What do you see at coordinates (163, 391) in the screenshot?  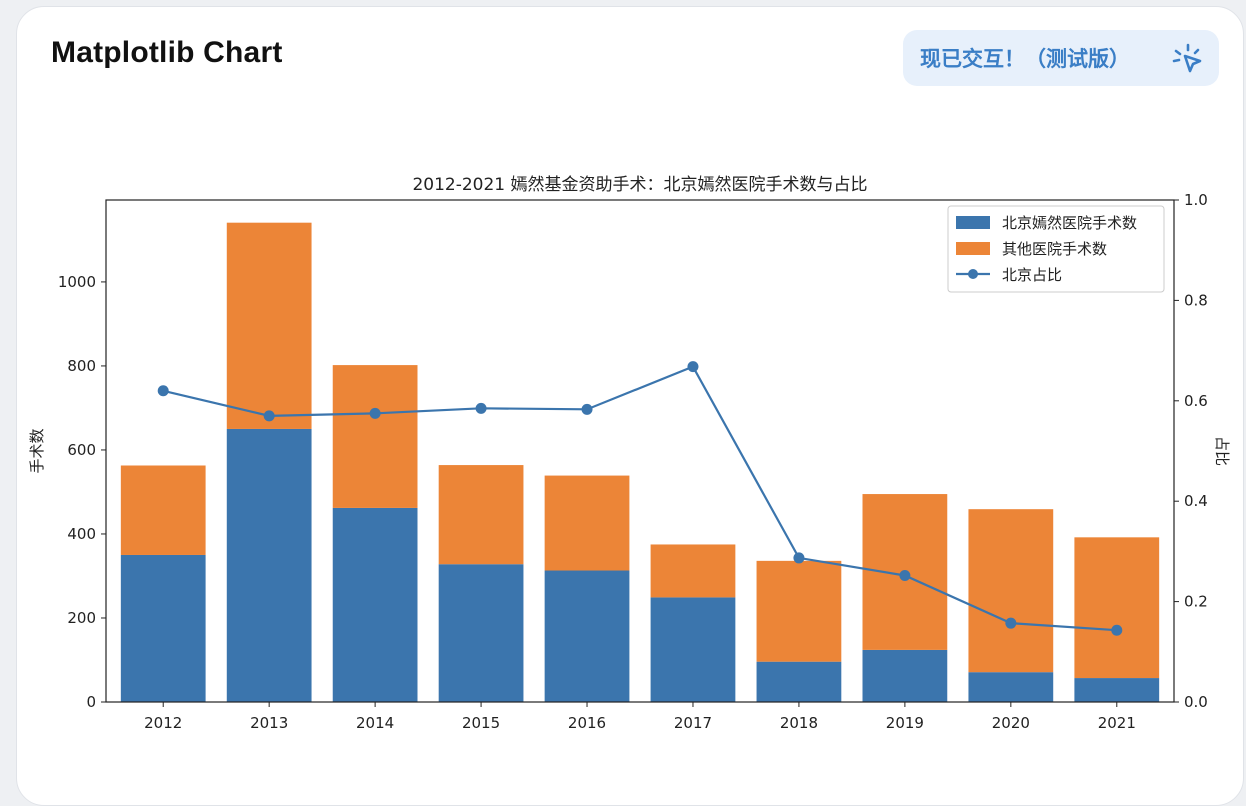 I see `ratio-point-2012` at bounding box center [163, 391].